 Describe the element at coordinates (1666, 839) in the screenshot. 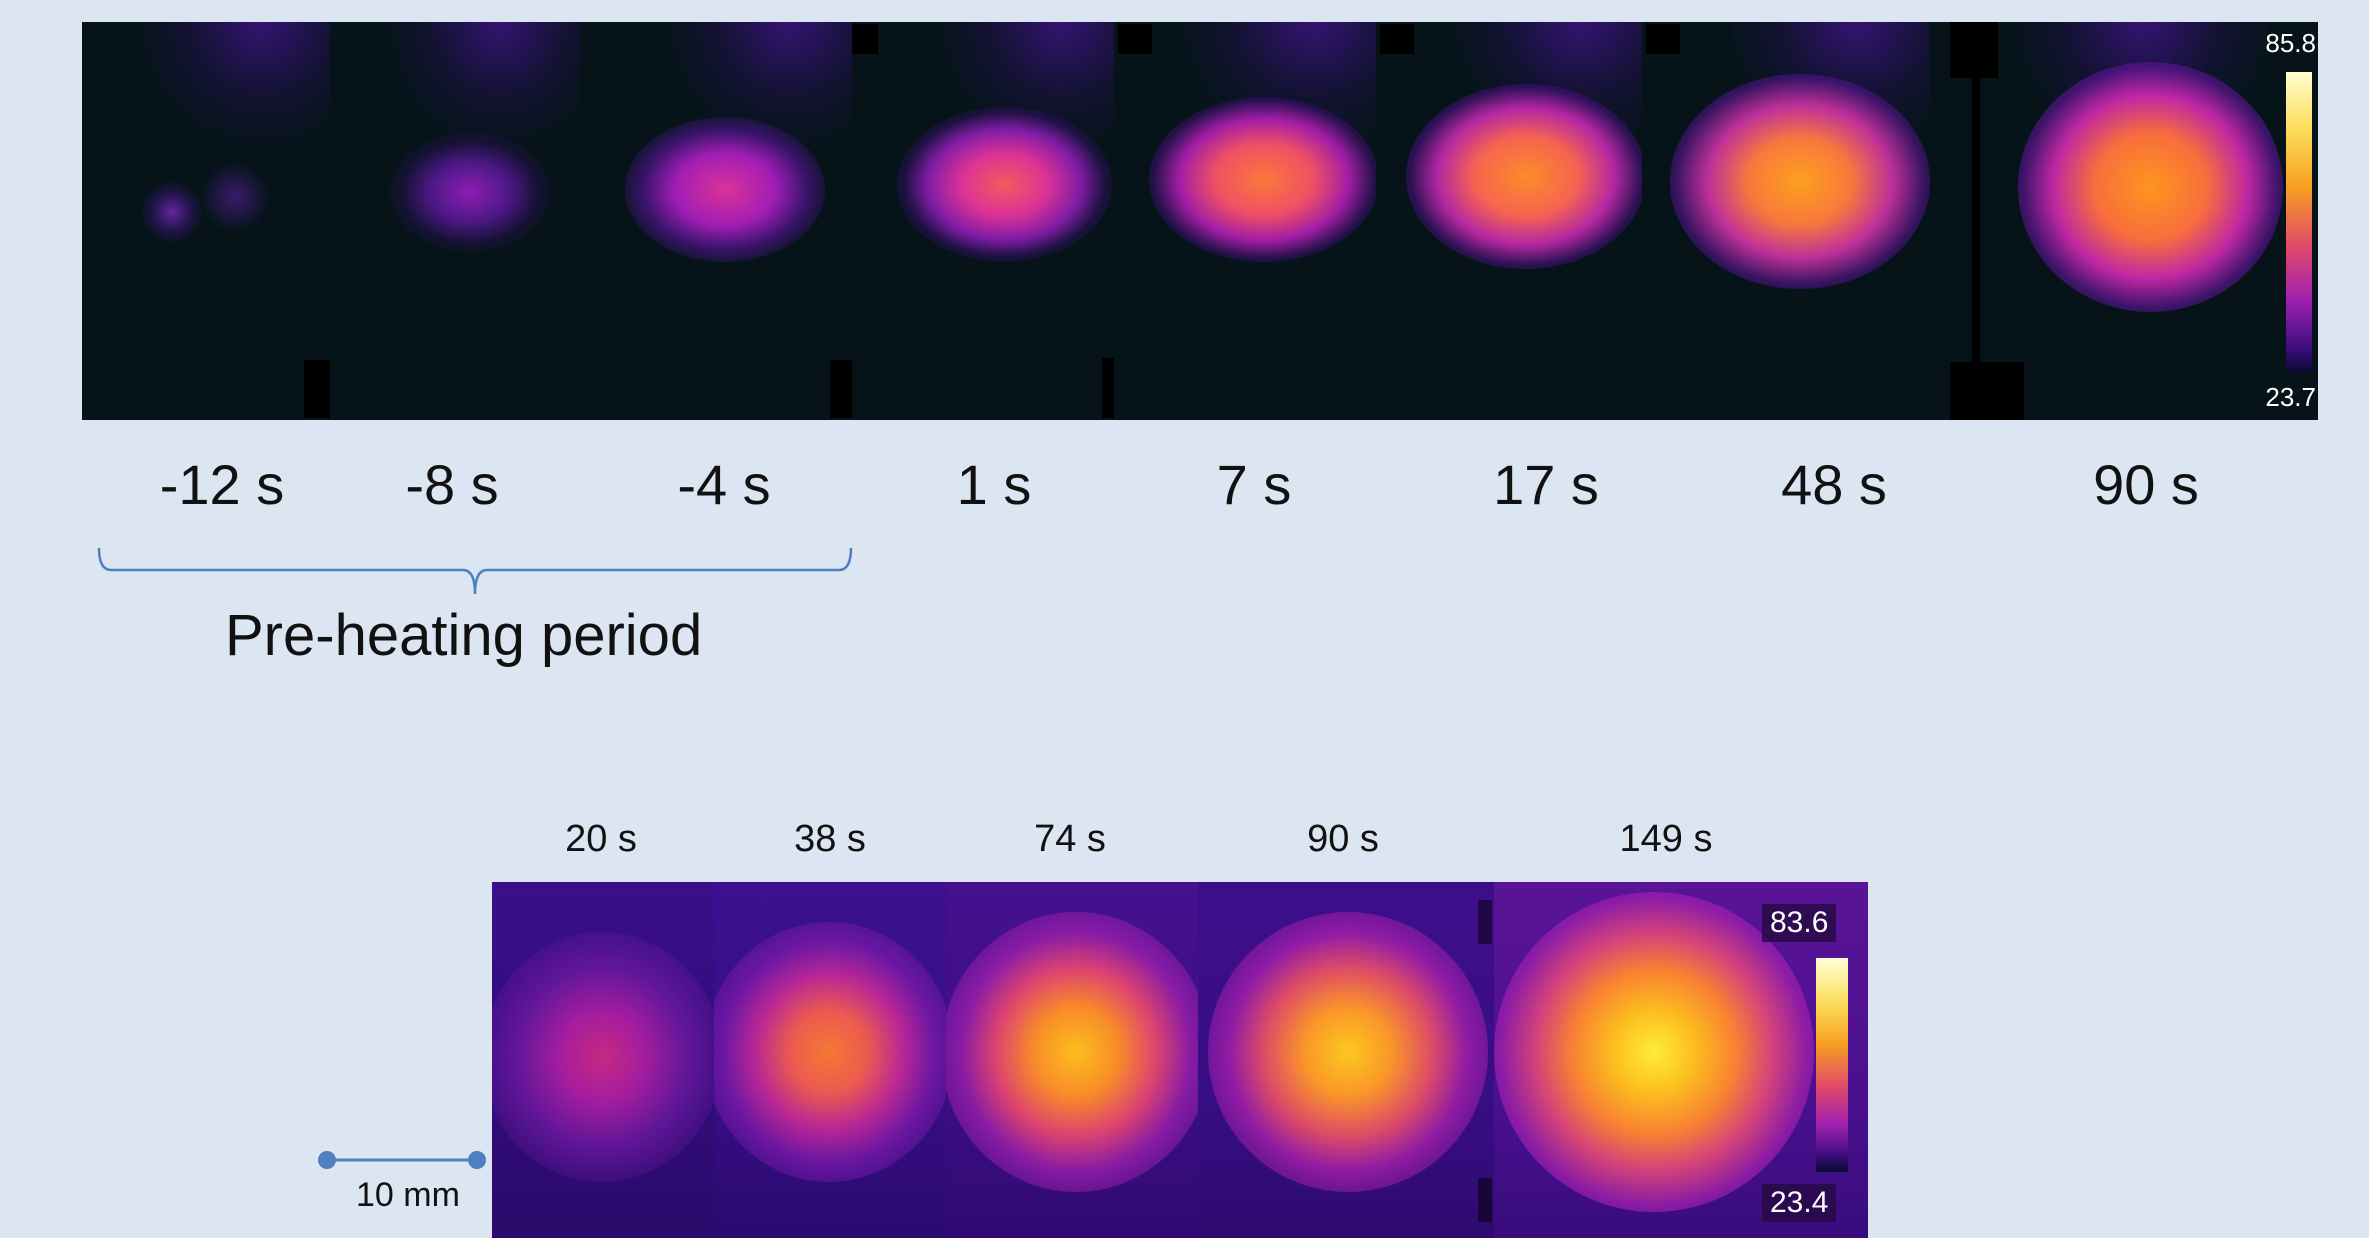

I see `time-label: 149 s` at that location.